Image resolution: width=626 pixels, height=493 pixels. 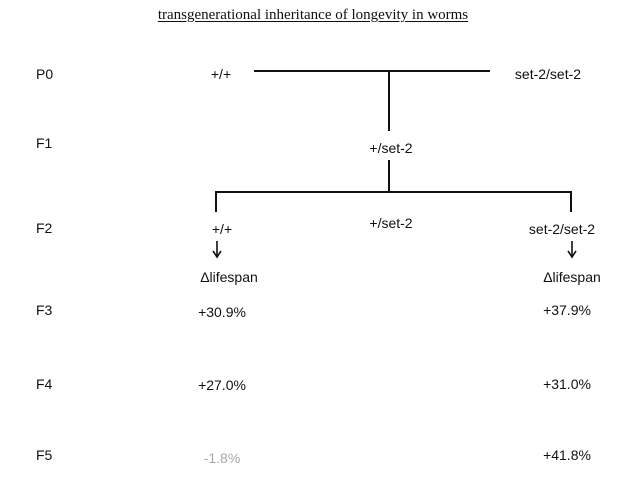 What do you see at coordinates (44, 310) in the screenshot?
I see `generation-label-f3: F3` at bounding box center [44, 310].